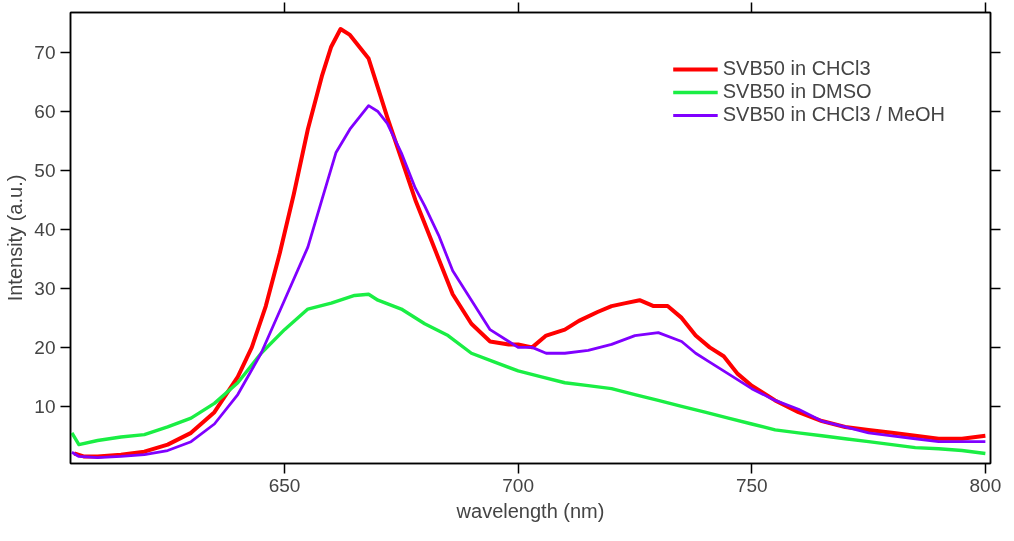 This screenshot has height=541, width=1014. I want to click on y-tick-label: 50, so click(45, 170).